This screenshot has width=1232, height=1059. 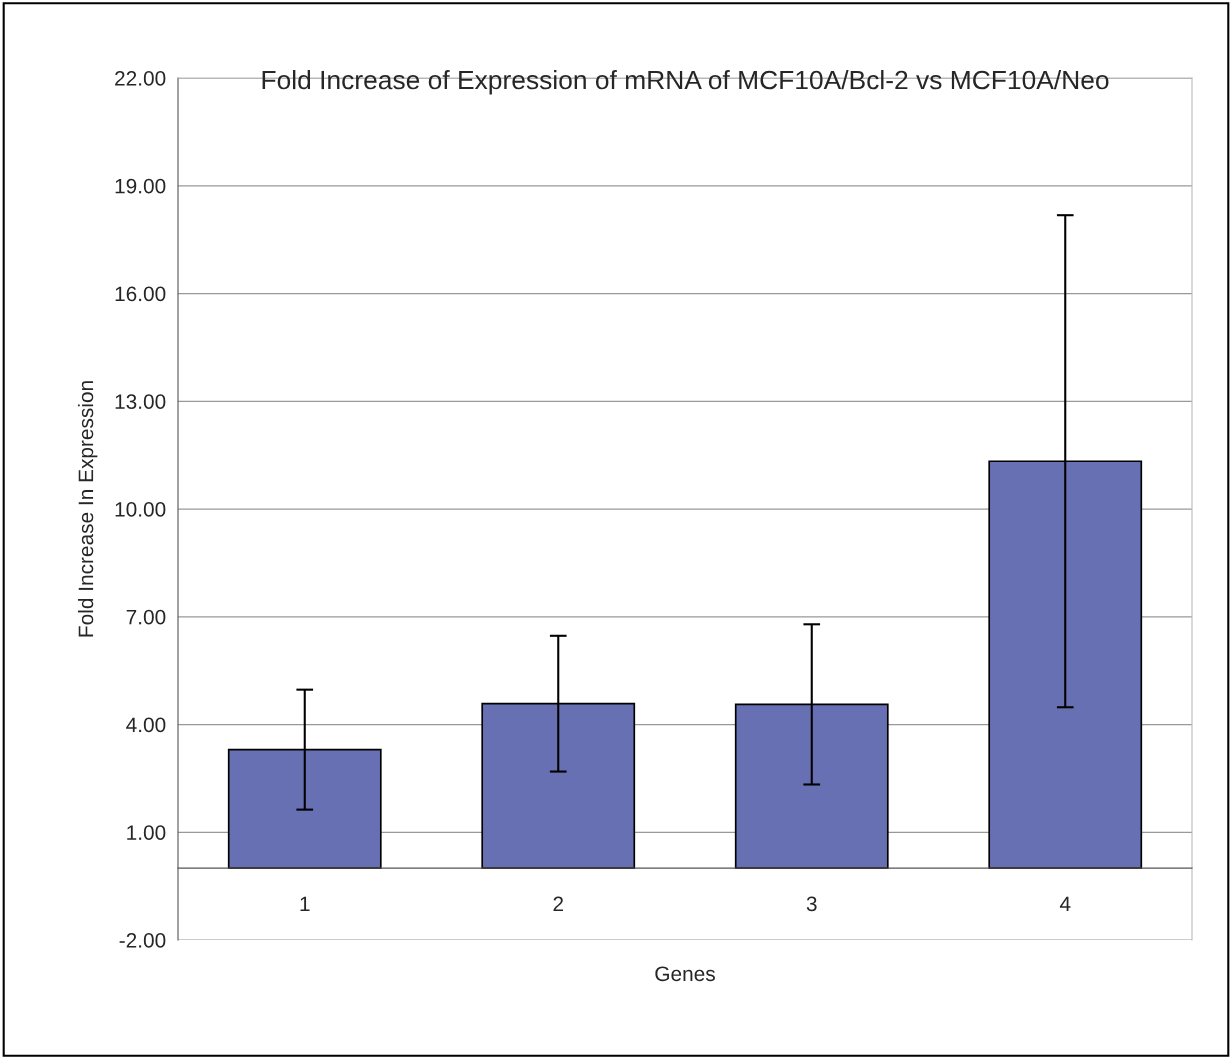 I want to click on y-tick-label: 4.00, so click(x=146, y=725).